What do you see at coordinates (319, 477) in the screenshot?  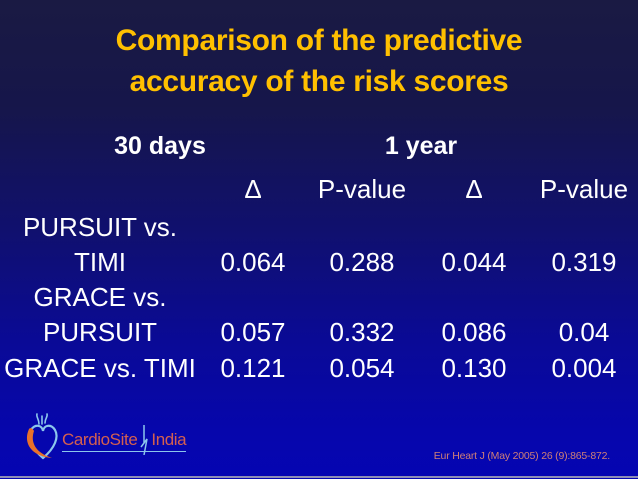 I see `bottom-divider` at bounding box center [319, 477].